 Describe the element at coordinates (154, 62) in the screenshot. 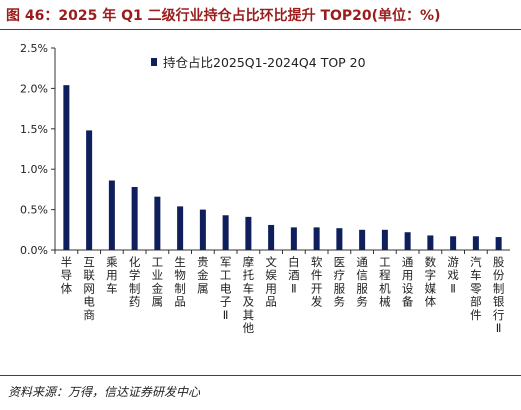

I see `legend-swatch` at that location.